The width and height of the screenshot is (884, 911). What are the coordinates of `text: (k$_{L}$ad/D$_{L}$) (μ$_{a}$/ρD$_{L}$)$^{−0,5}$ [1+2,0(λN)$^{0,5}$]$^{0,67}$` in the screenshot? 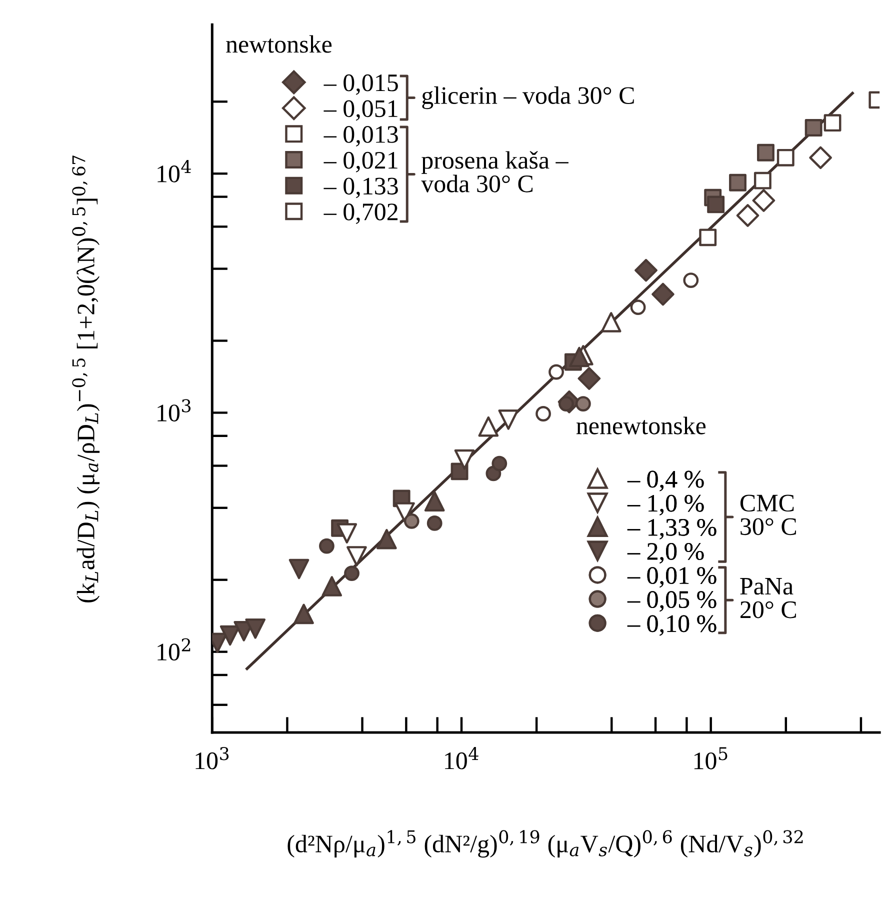 It's located at (86, 379).